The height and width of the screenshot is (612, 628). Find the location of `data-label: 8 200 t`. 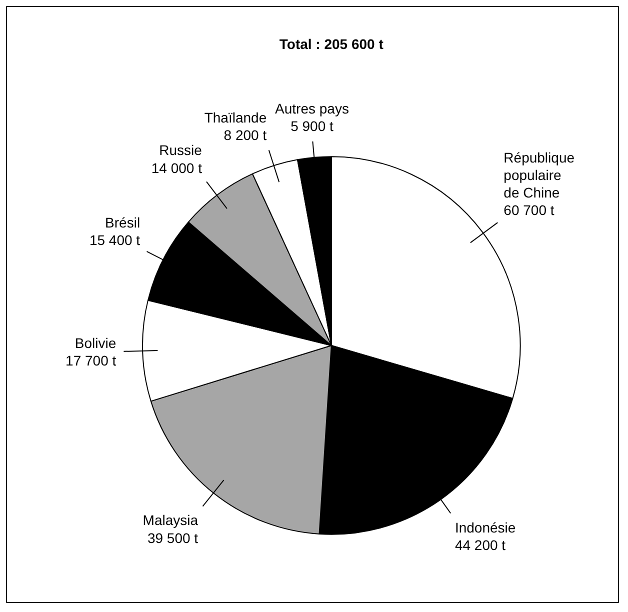

data-label: 8 200 t is located at coordinates (245, 134).